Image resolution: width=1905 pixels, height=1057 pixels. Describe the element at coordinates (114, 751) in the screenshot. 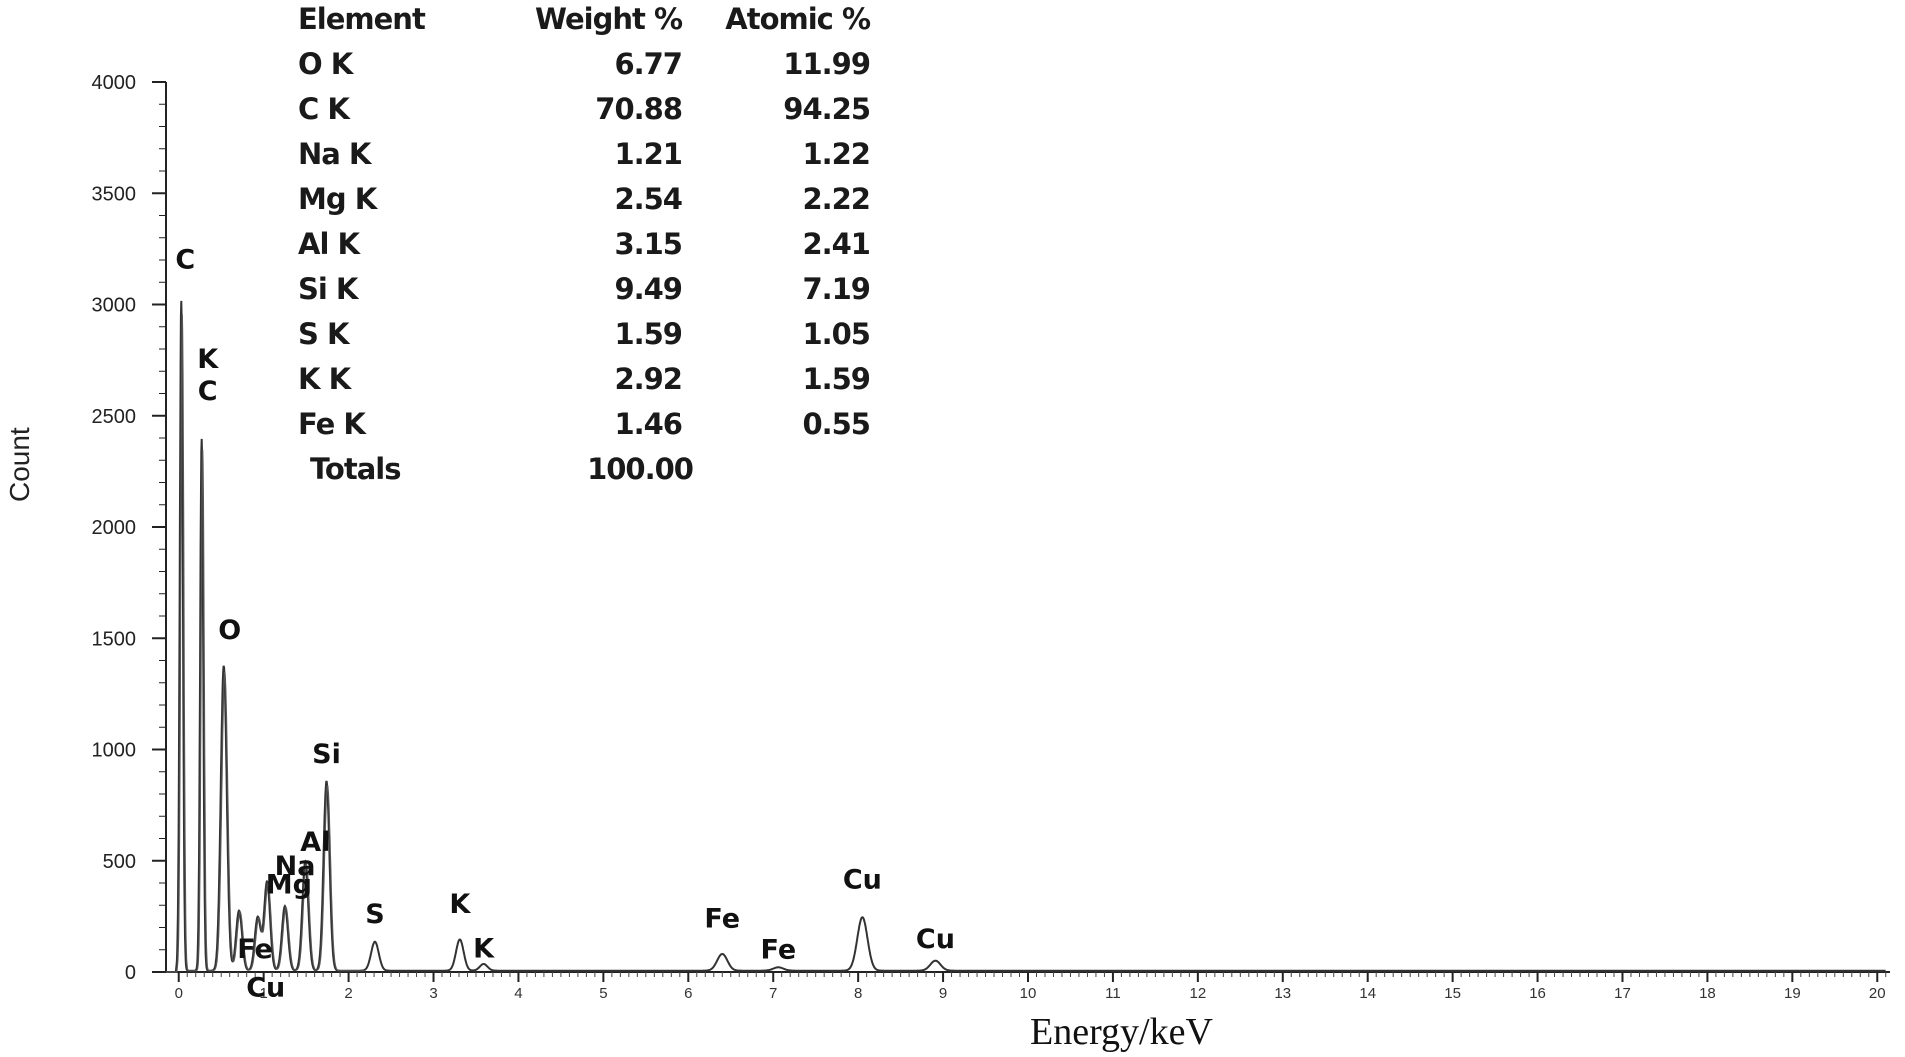

I see `y-tick-label: 1000` at that location.